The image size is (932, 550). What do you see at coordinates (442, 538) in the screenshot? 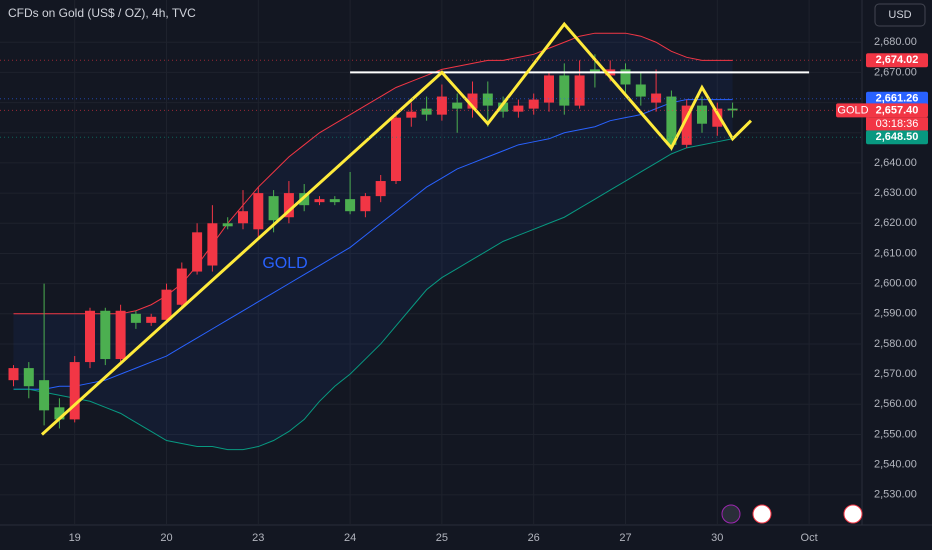
I see `x-tick-label: 25` at bounding box center [442, 538].